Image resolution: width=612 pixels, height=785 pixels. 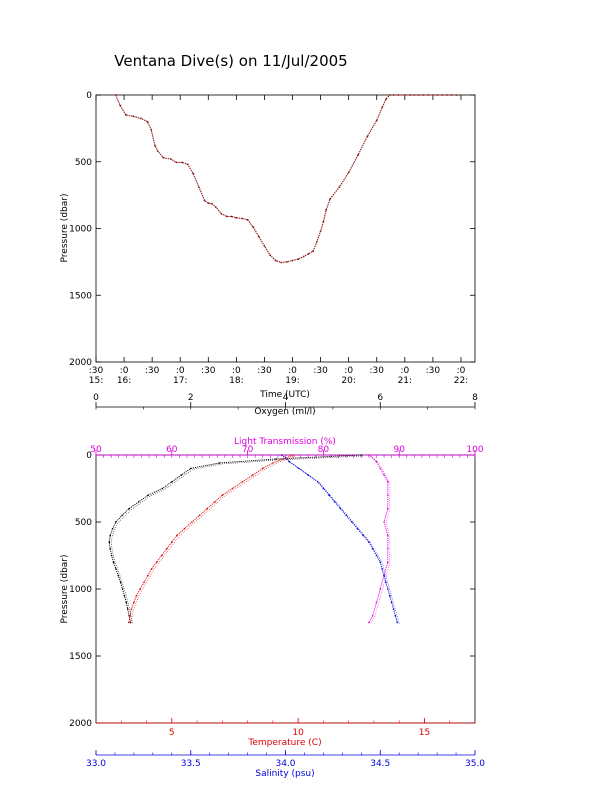 I want to click on axis-tick-label: 10, so click(x=298, y=733).